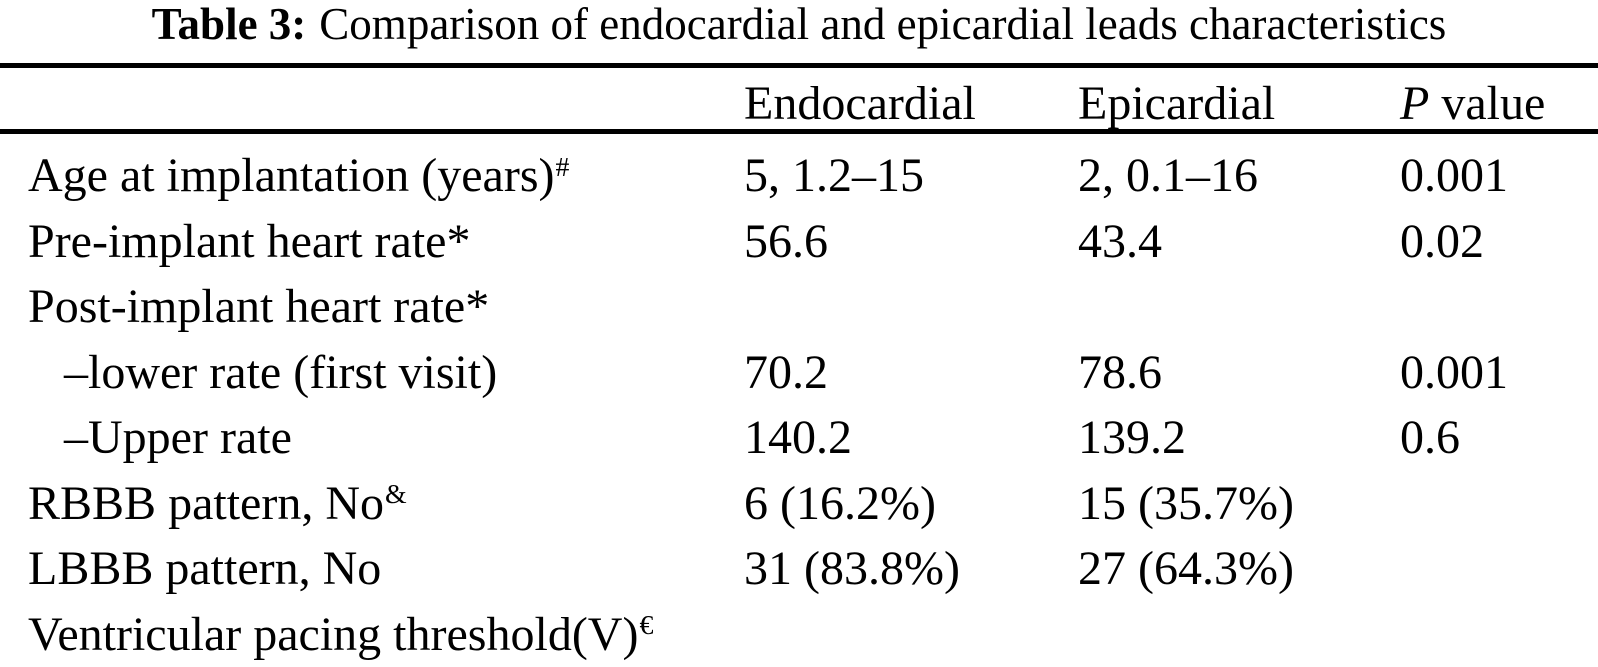  Describe the element at coordinates (229, 24) in the screenshot. I see `table-caption-number: Table 3:` at that location.